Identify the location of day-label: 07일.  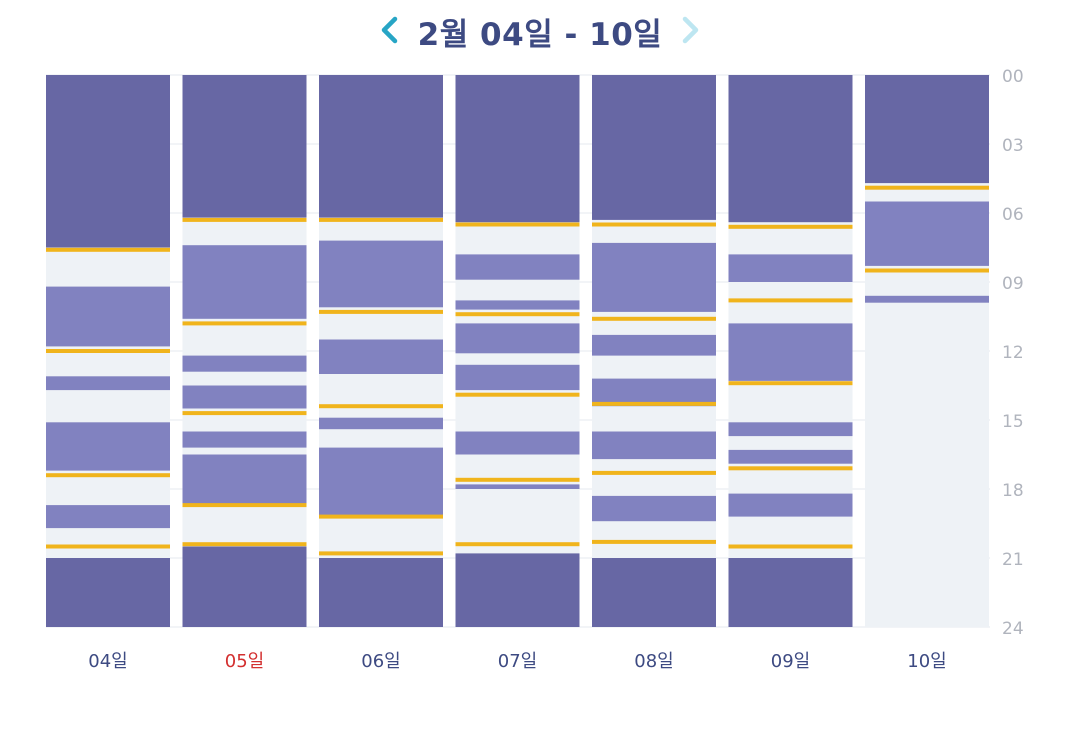
(517, 661).